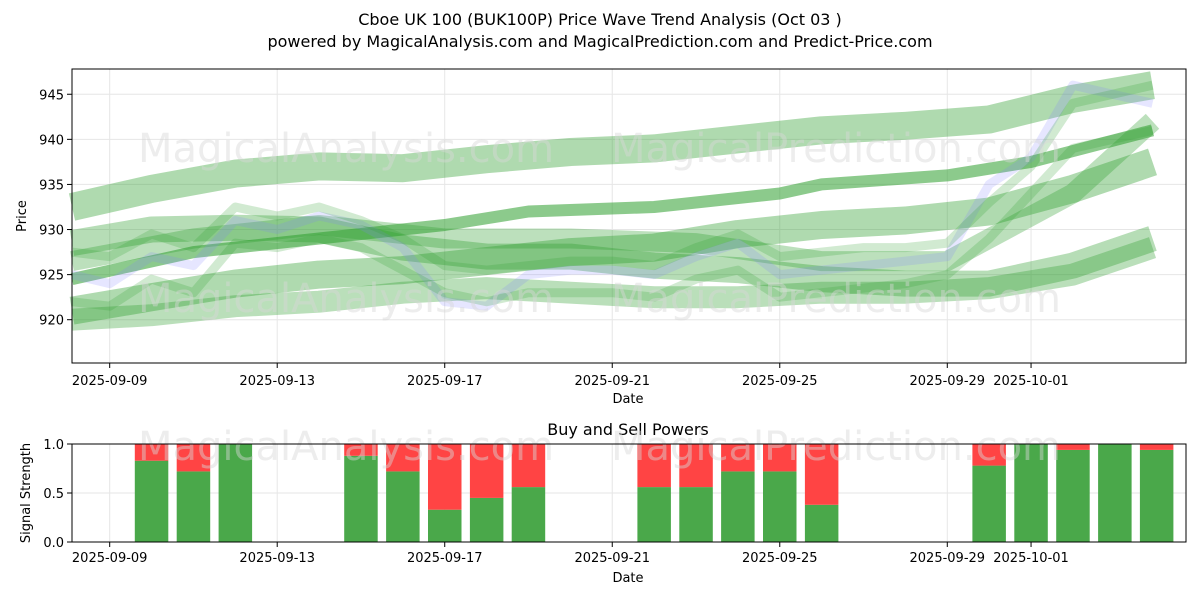 This screenshot has height=600, width=1200. I want to click on signal-x-tick-label: 2025-09-29, so click(948, 558).